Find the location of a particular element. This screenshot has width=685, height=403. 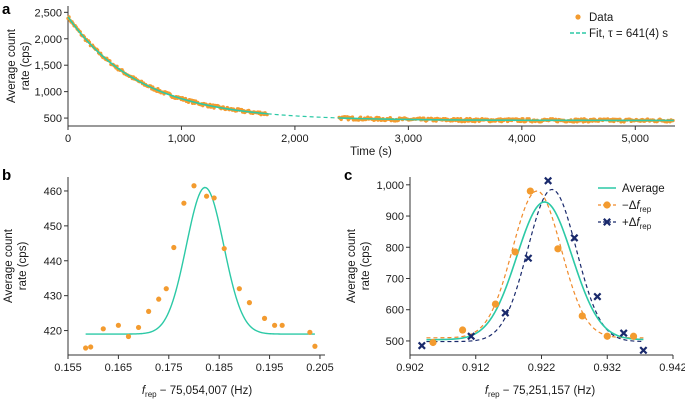

panel-b-label: b is located at coordinates (6, 175).